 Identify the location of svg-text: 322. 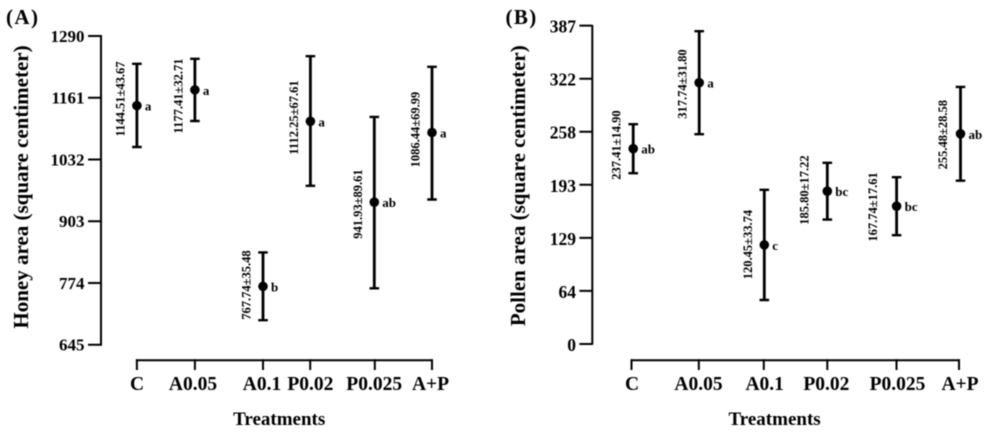
(563, 80).